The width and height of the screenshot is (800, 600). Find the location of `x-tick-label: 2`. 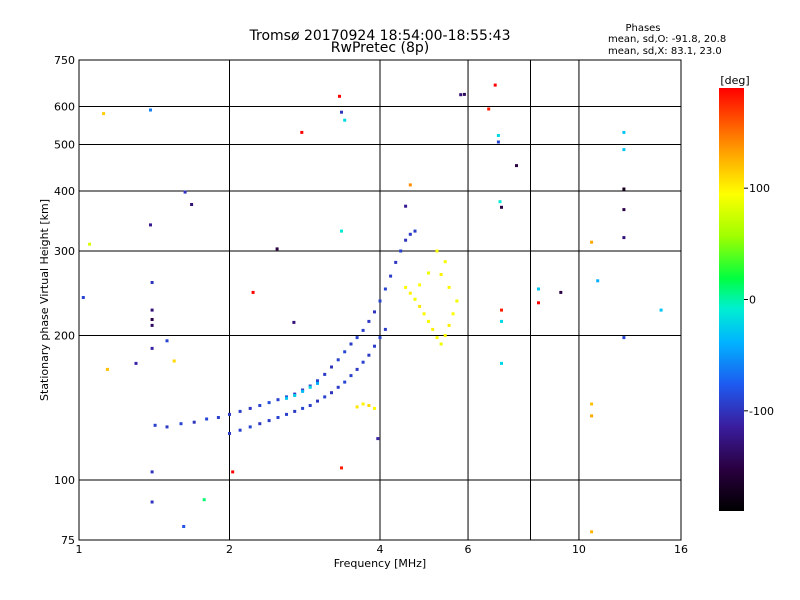

x-tick-label: 2 is located at coordinates (229, 549).